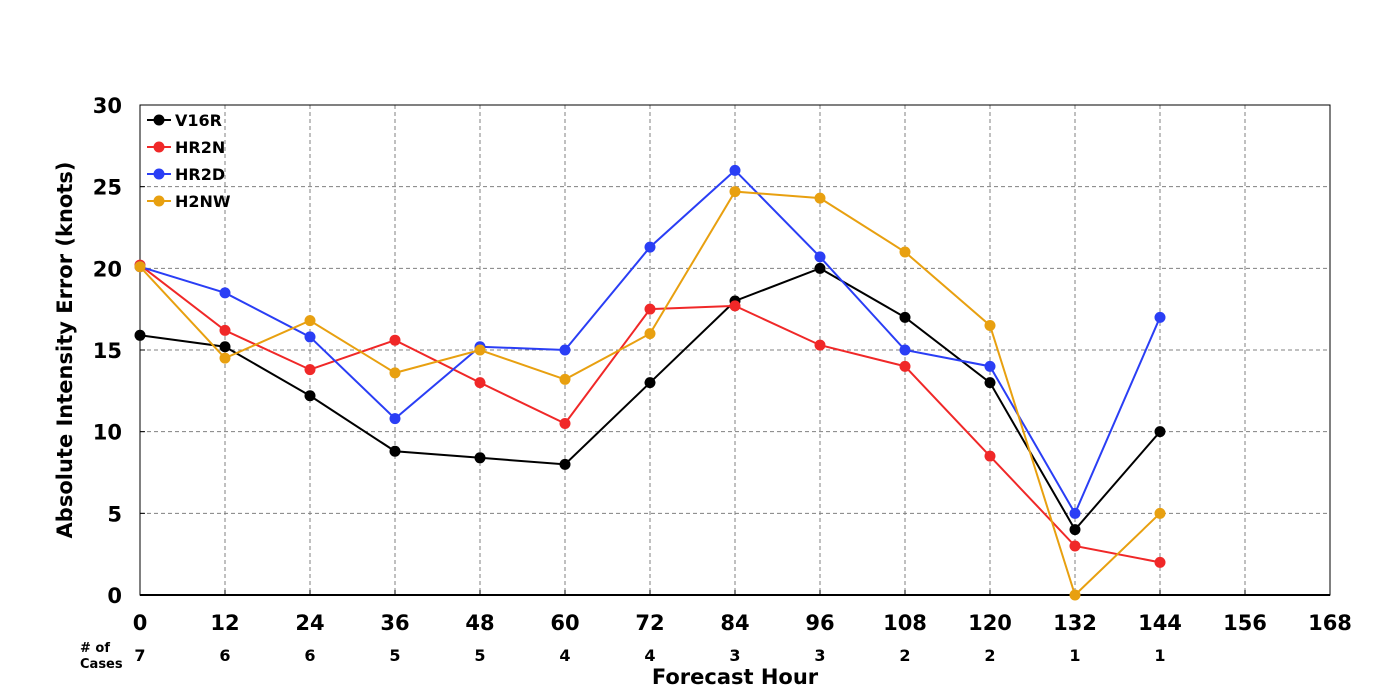 This screenshot has width=1400, height=700. I want to click on y-tick-label-4: 20, so click(107, 269).